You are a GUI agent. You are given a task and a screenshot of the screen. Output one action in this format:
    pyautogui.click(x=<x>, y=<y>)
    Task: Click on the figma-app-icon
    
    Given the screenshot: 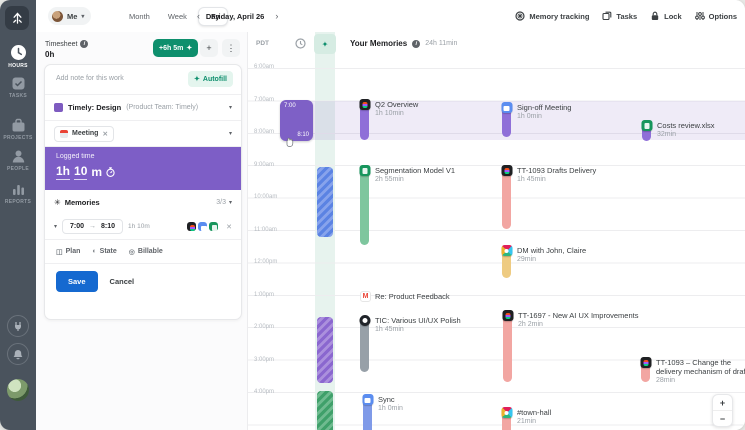 What is the action you would take?
    pyautogui.click(x=507, y=315)
    